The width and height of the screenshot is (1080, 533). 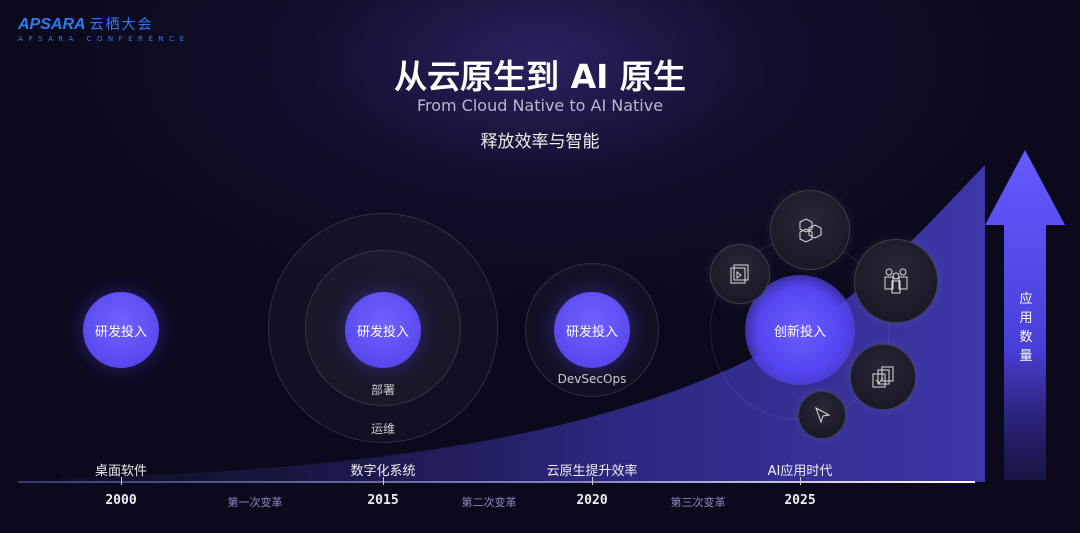 What do you see at coordinates (592, 471) in the screenshot?
I see `era-cloud-native: 云原生提升效率` at bounding box center [592, 471].